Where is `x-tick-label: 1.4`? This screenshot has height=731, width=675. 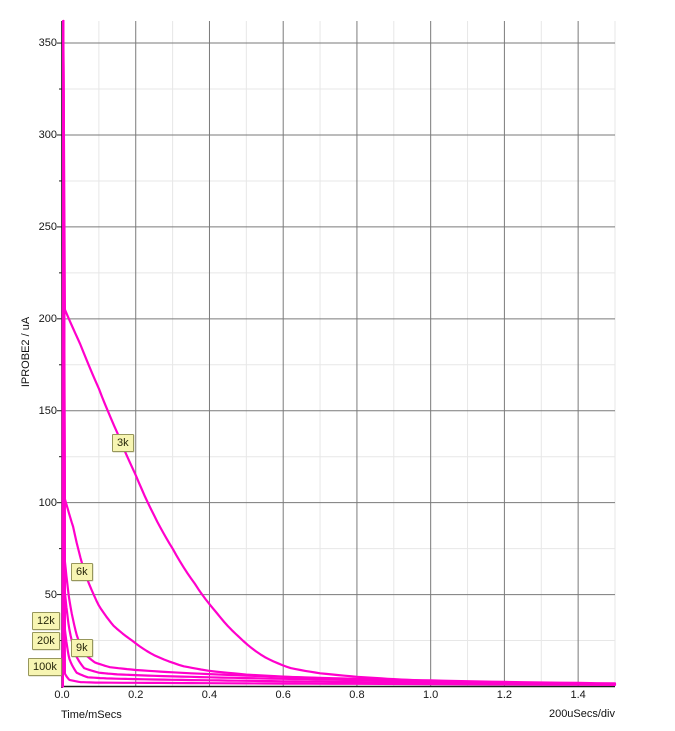
x-tick-label: 1.4 is located at coordinates (578, 695).